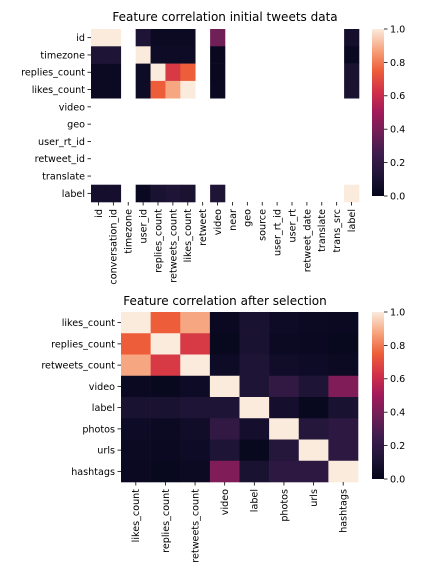  Describe the element at coordinates (113, 72) in the screenshot. I see `cell-replies-count-conversation-id` at that location.